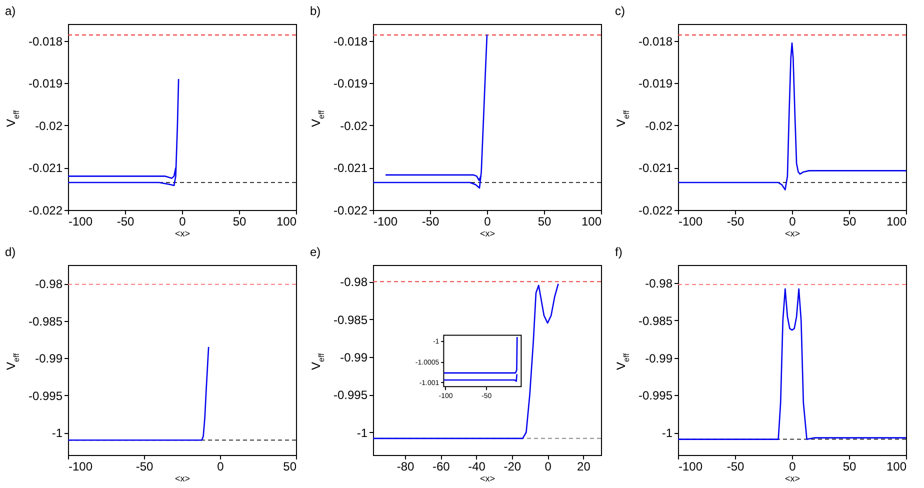 The width and height of the screenshot is (924, 488). What do you see at coordinates (405, 467) in the screenshot?
I see `x-tick-label: -80` at bounding box center [405, 467].